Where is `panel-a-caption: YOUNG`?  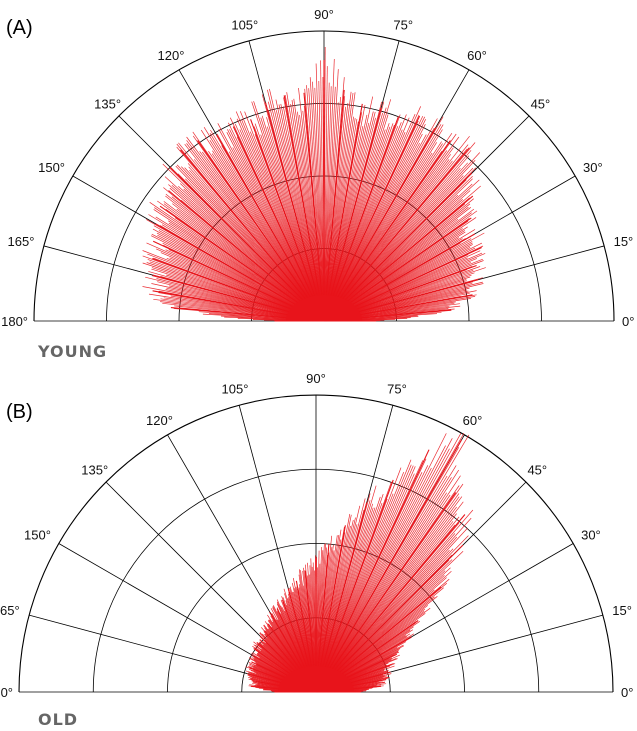 panel-a-caption: YOUNG is located at coordinates (72, 351).